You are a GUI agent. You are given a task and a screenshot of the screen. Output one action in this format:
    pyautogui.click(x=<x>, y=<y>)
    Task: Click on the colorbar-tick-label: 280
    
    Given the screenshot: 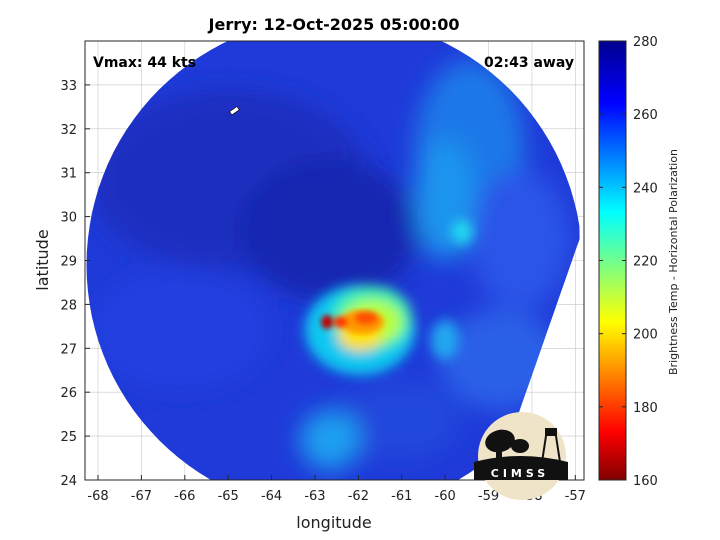 What is the action you would take?
    pyautogui.click(x=645, y=42)
    